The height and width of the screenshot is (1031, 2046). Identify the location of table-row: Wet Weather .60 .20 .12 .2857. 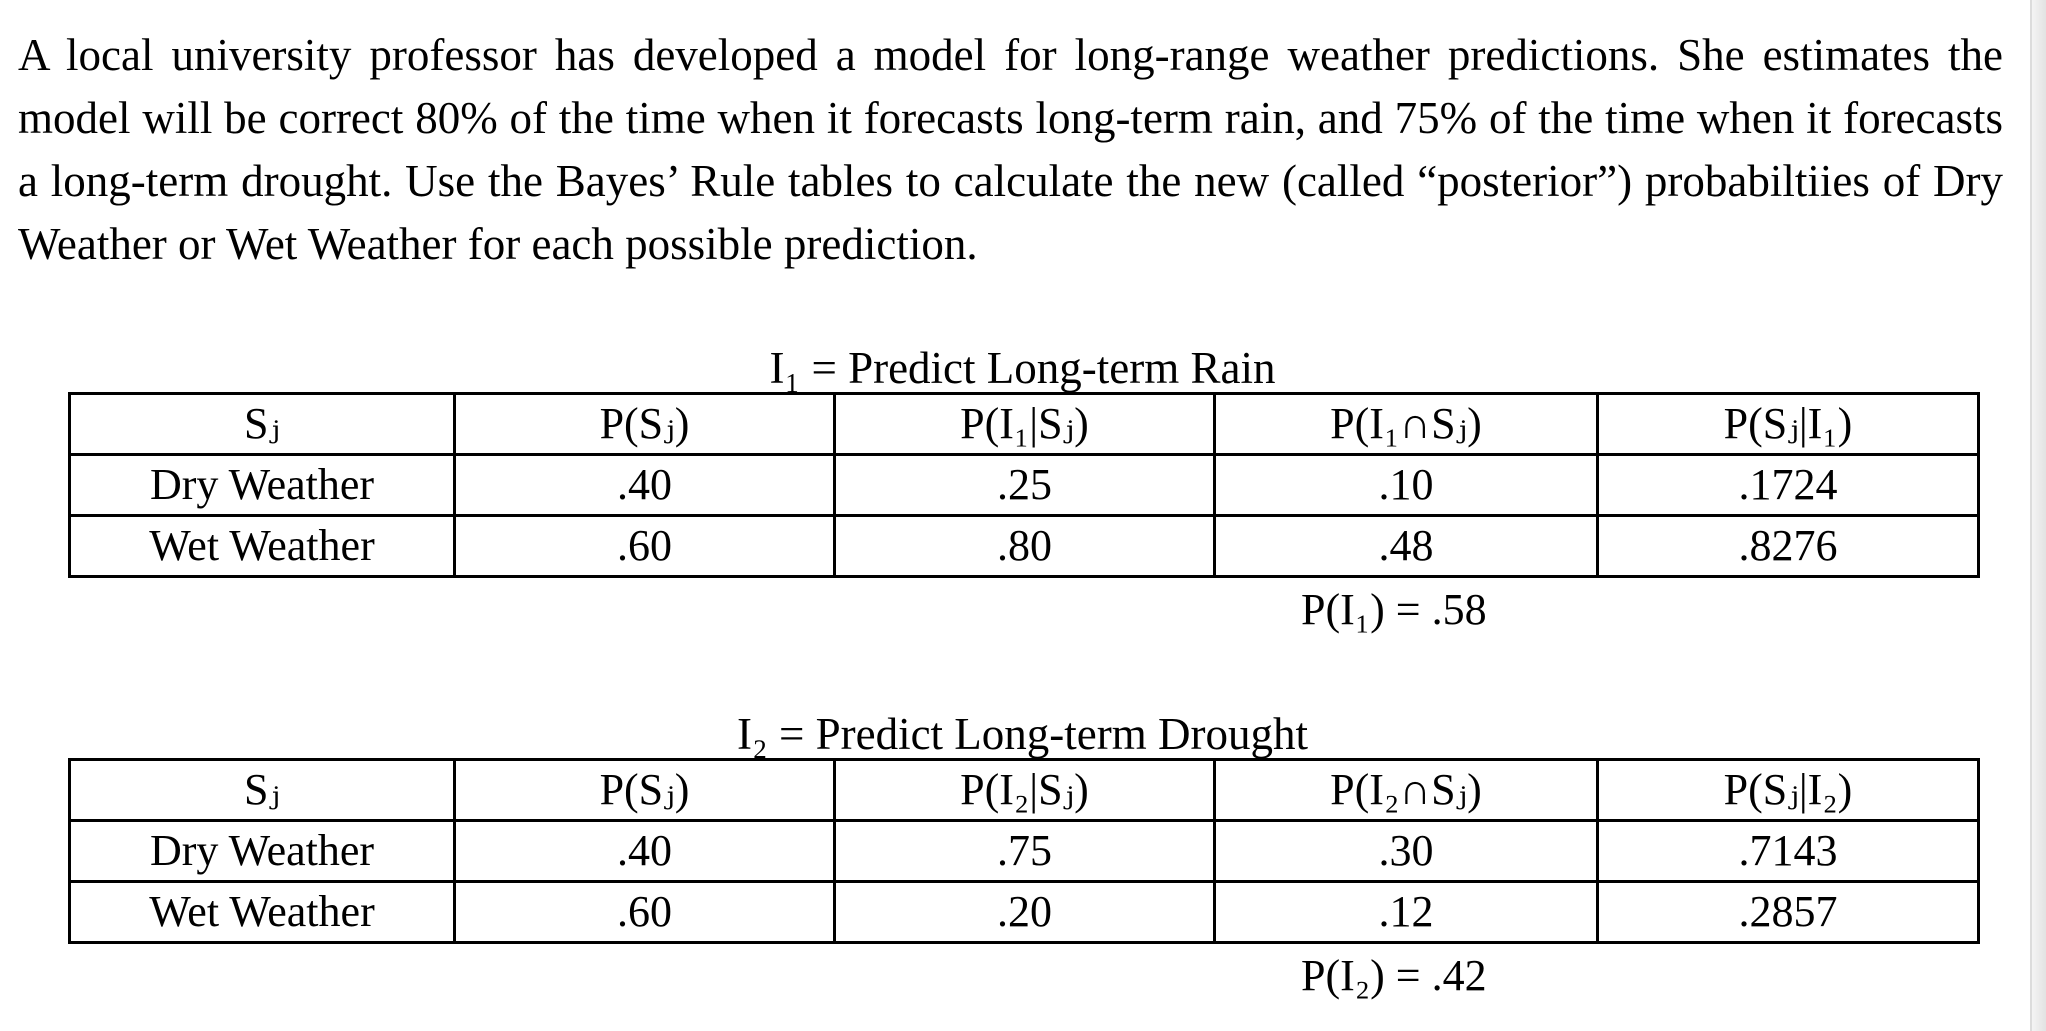
(1024, 912).